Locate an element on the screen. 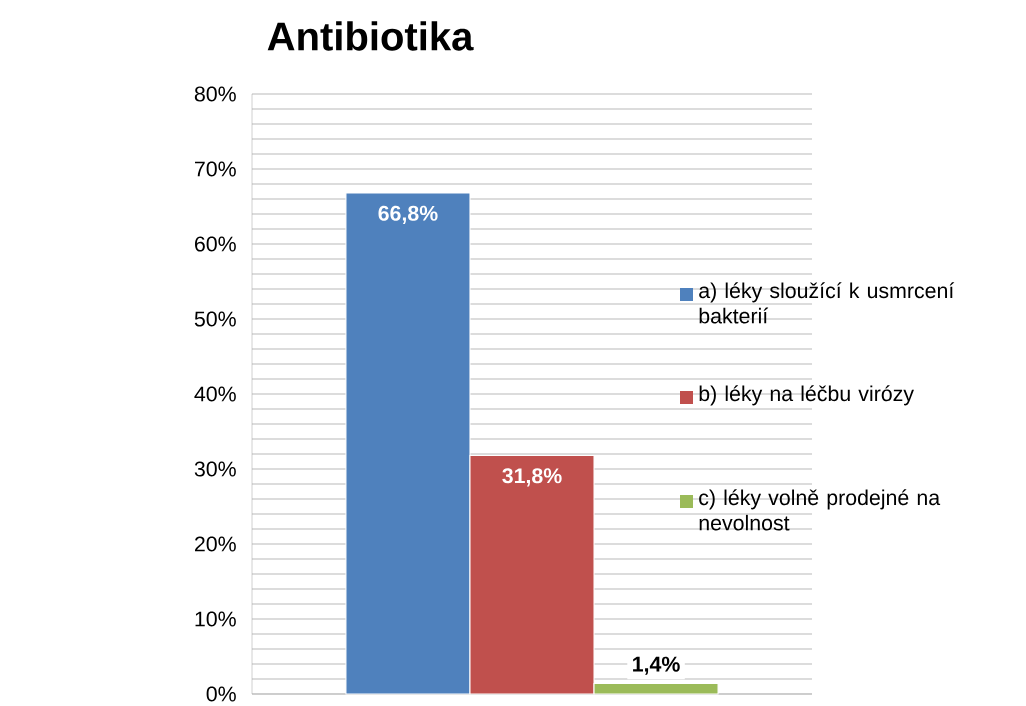  y-tick-label: 0% is located at coordinates (221, 694).